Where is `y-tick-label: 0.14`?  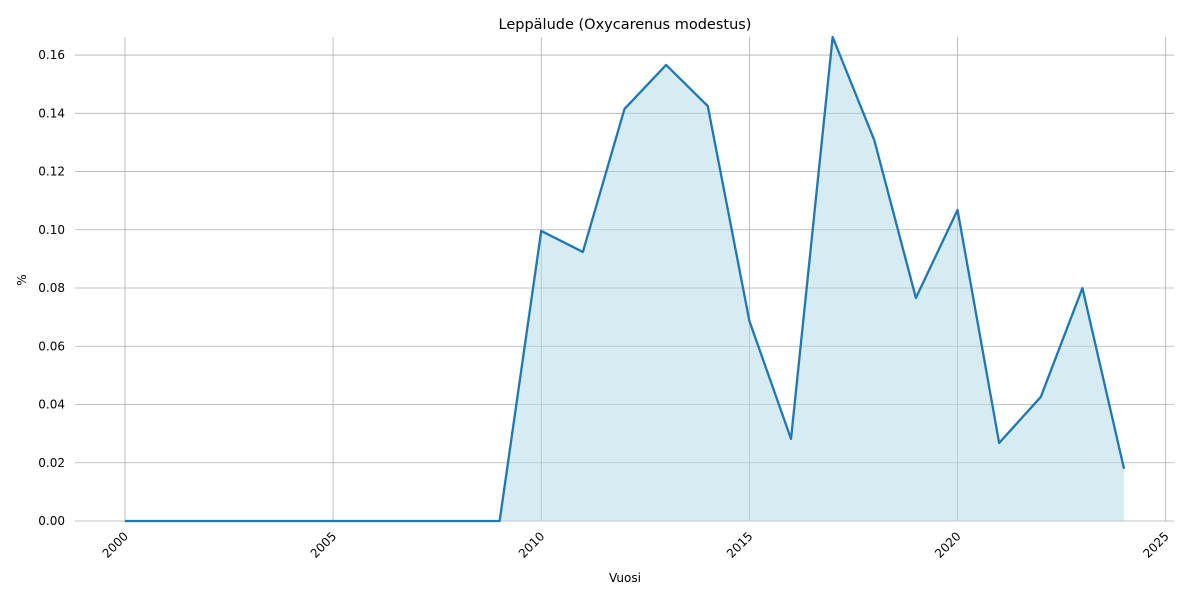 y-tick-label: 0.14 is located at coordinates (51, 113).